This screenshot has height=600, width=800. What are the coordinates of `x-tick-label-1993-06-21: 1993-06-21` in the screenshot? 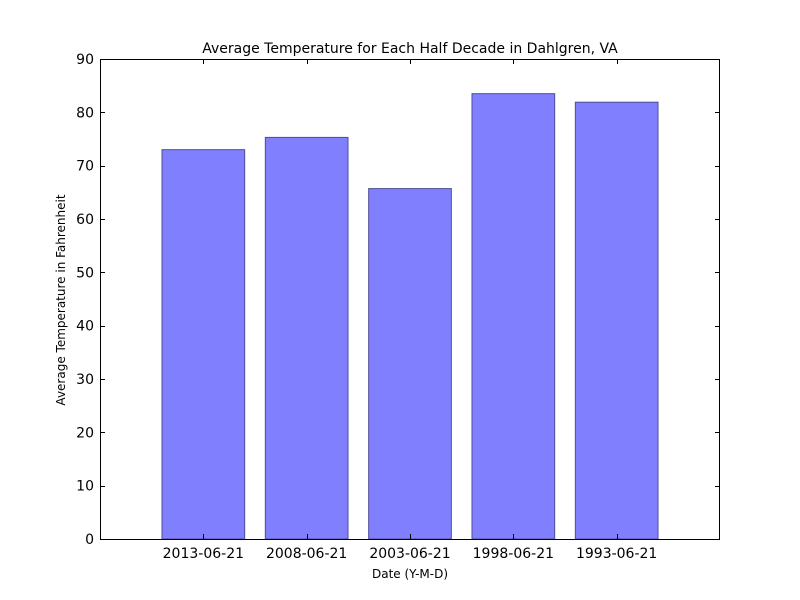 It's located at (616, 554).